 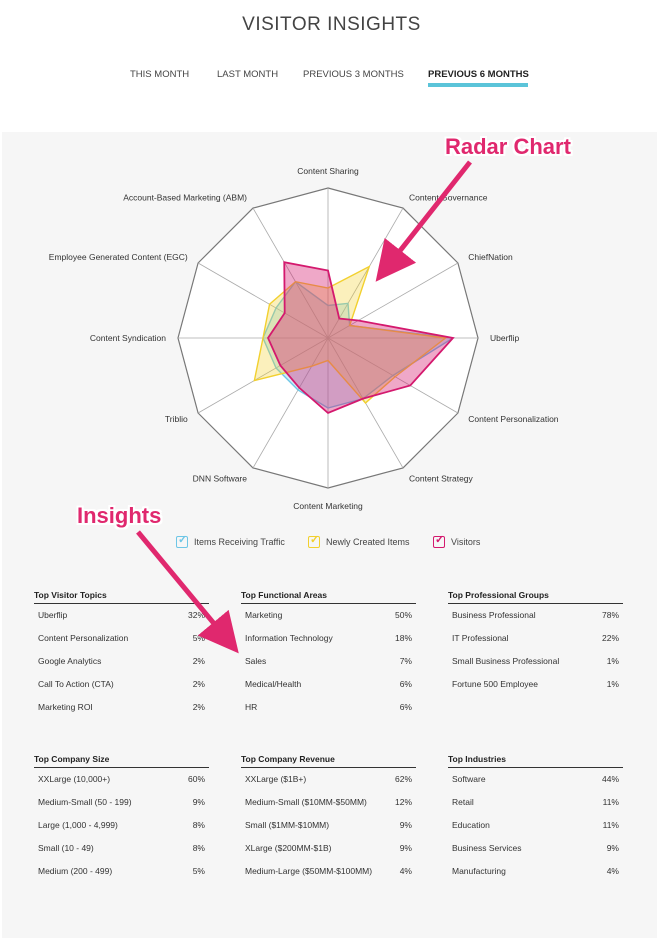 I want to click on row-label: Marketing ROI, so click(x=65, y=707).